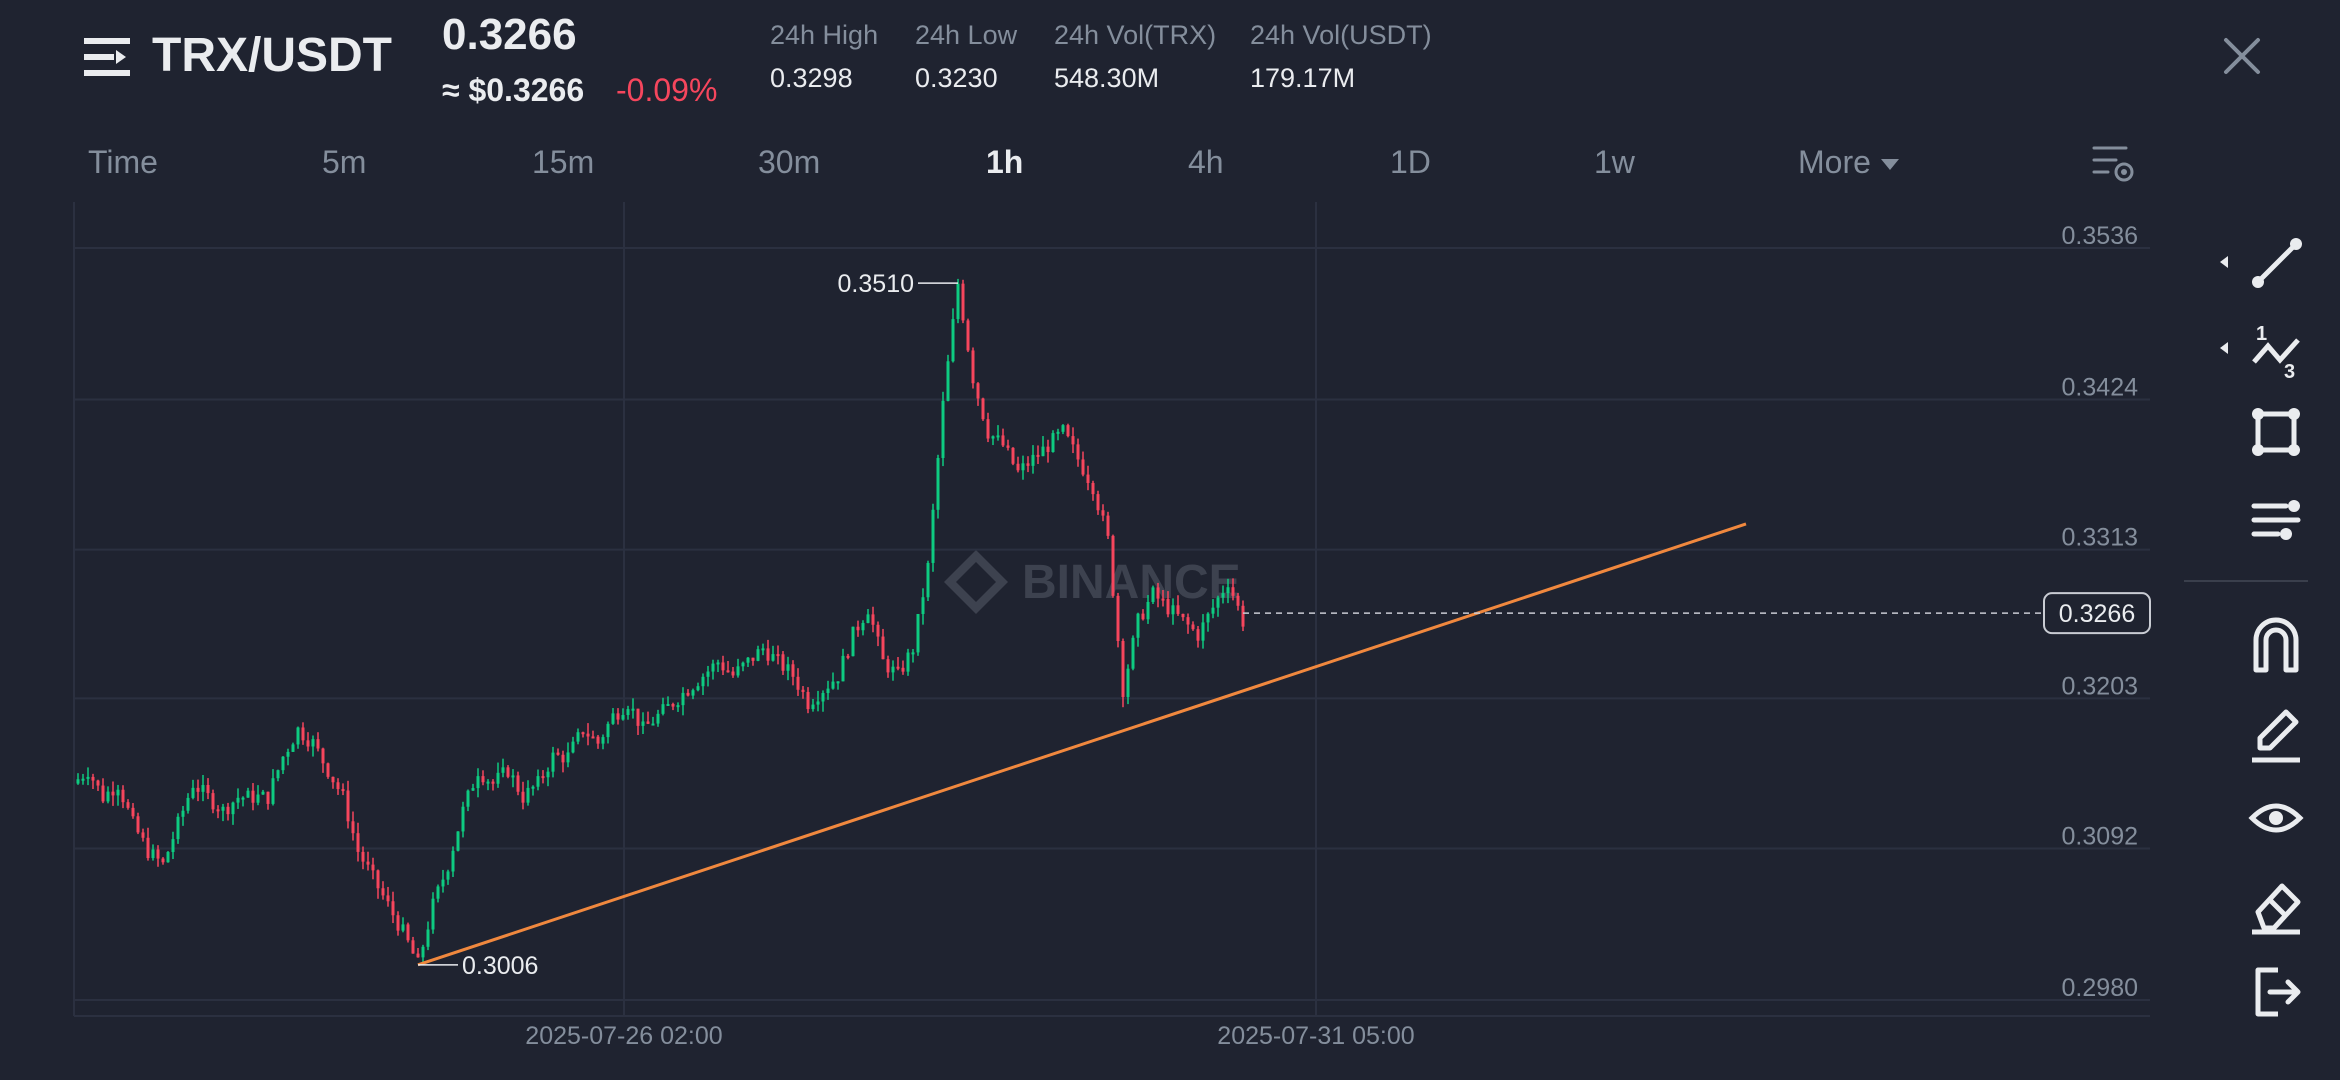 The width and height of the screenshot is (2340, 1080). Describe the element at coordinates (824, 57) in the screenshot. I see `stat-24h-high: 24h High 0.3298` at that location.